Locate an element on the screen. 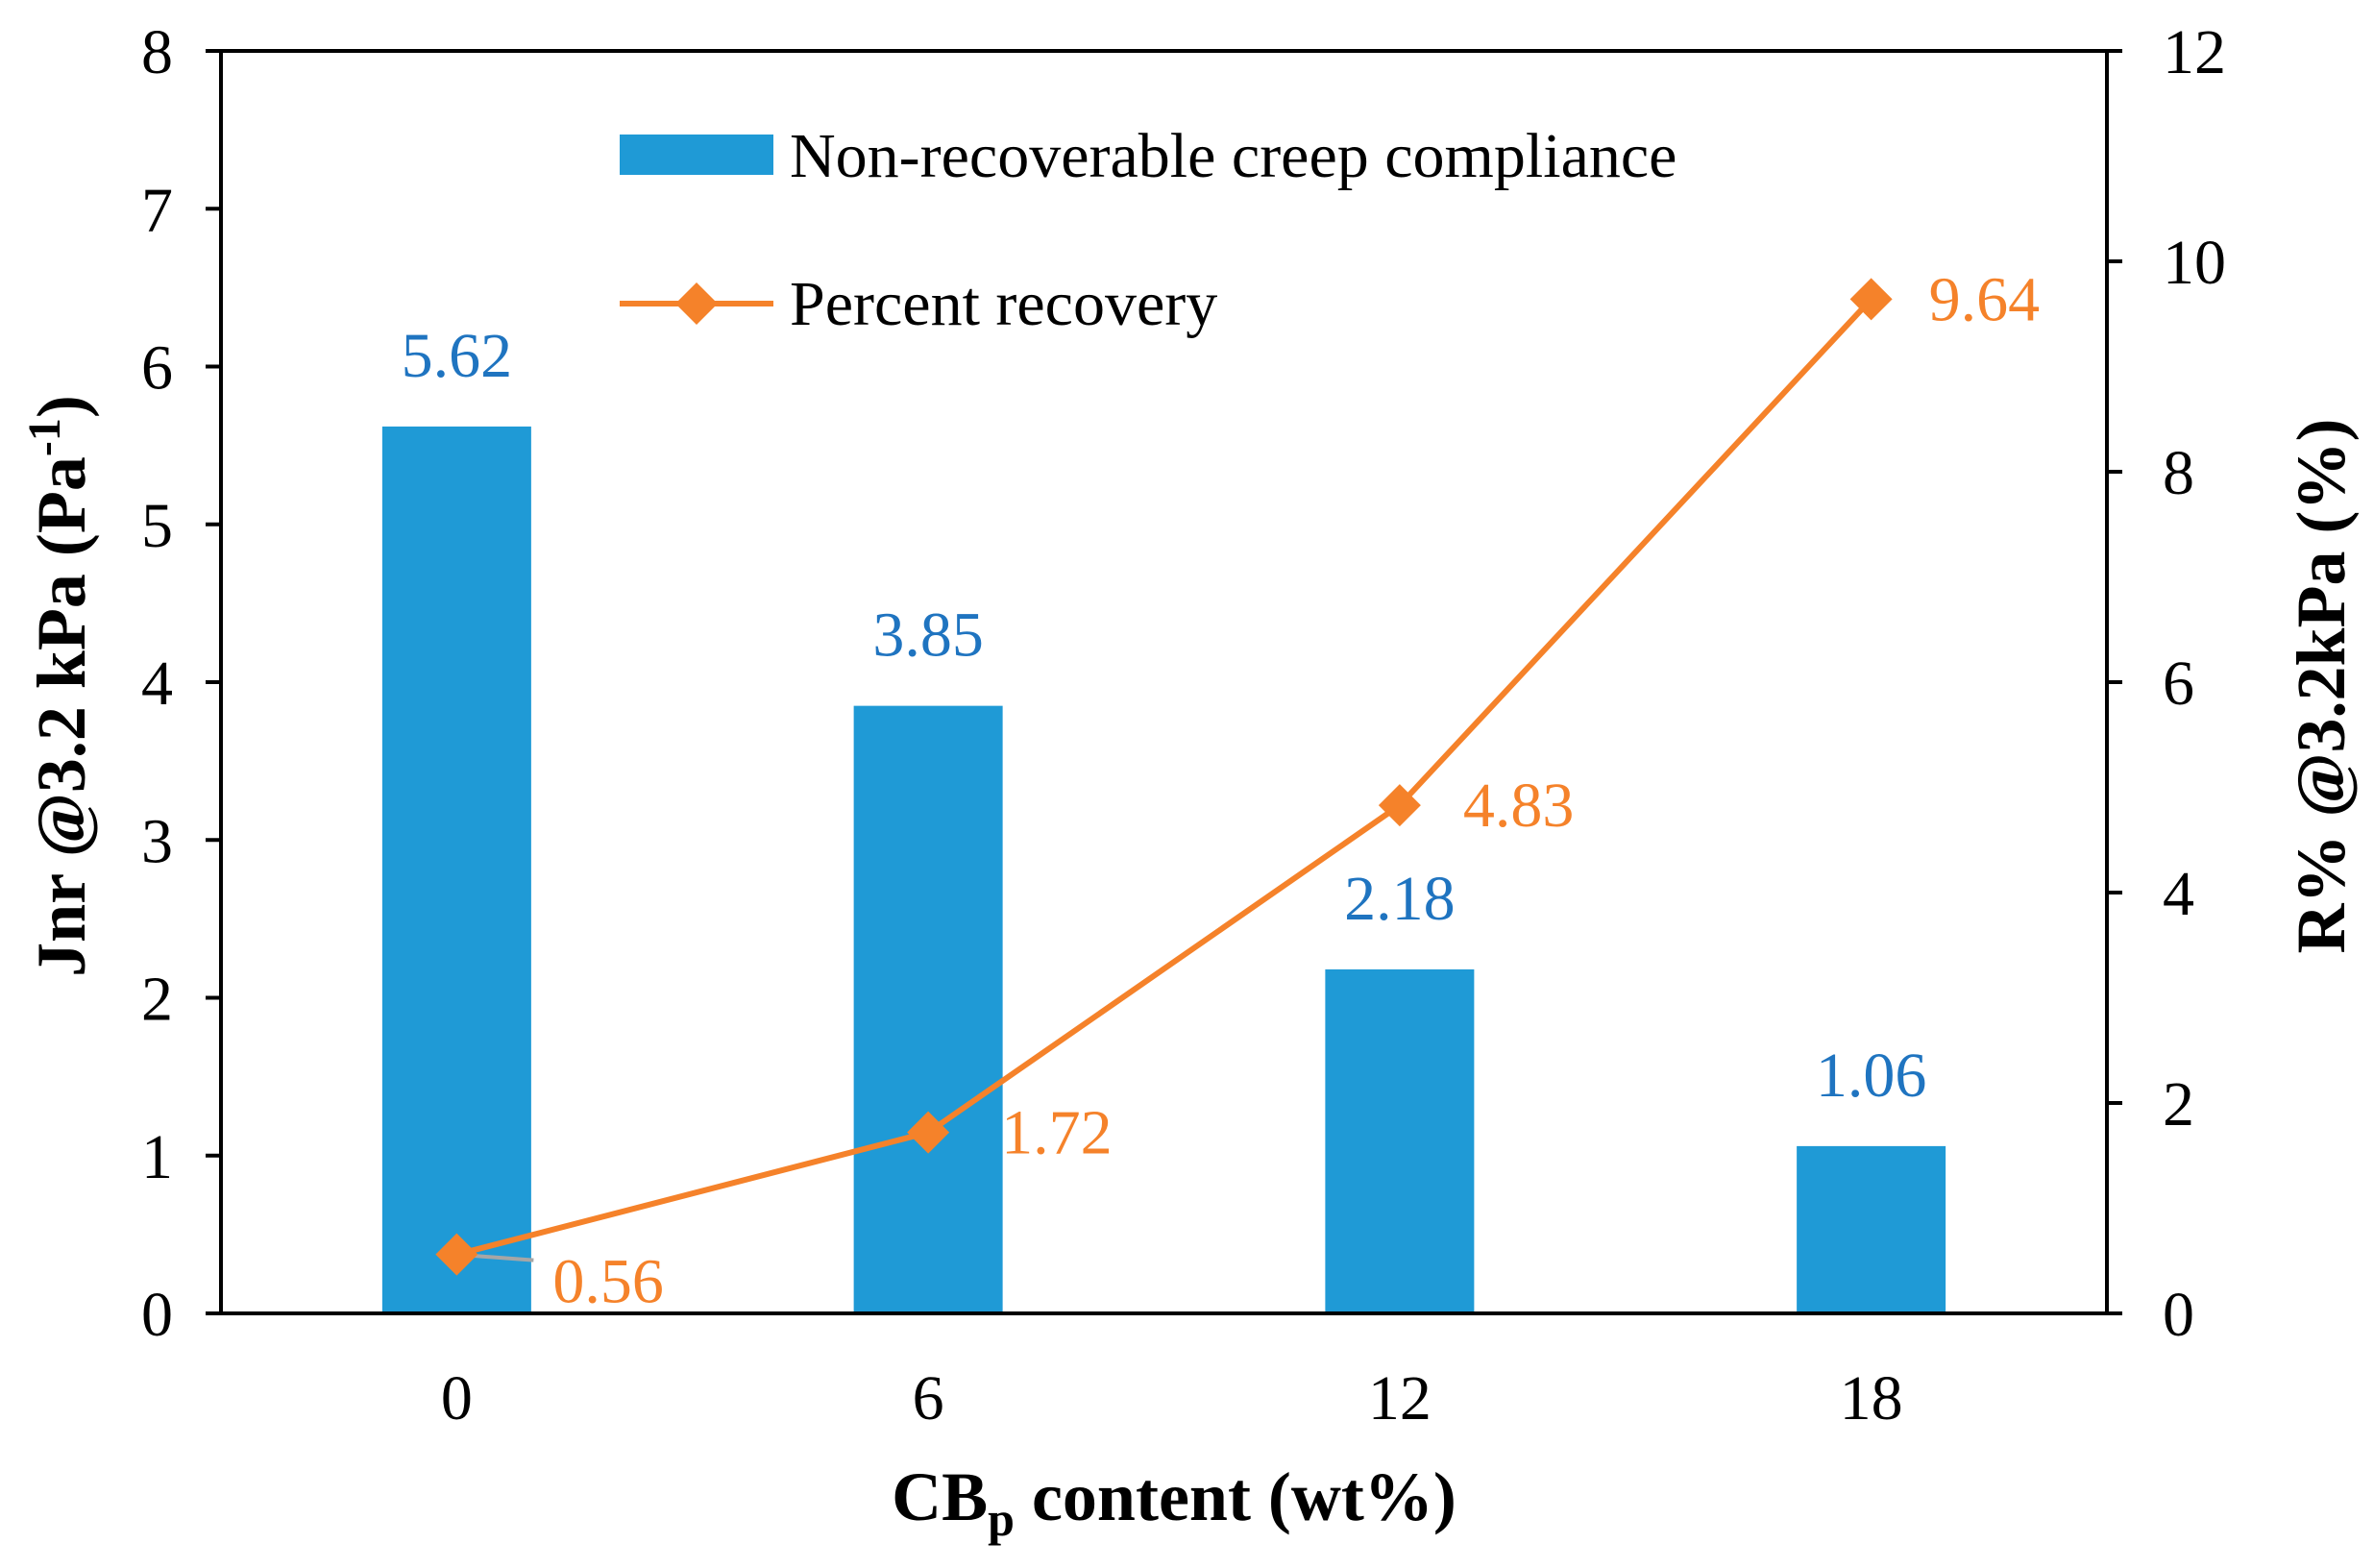 The image size is (2374, 1568). left-tick-label-1: 1 is located at coordinates (157, 1157).